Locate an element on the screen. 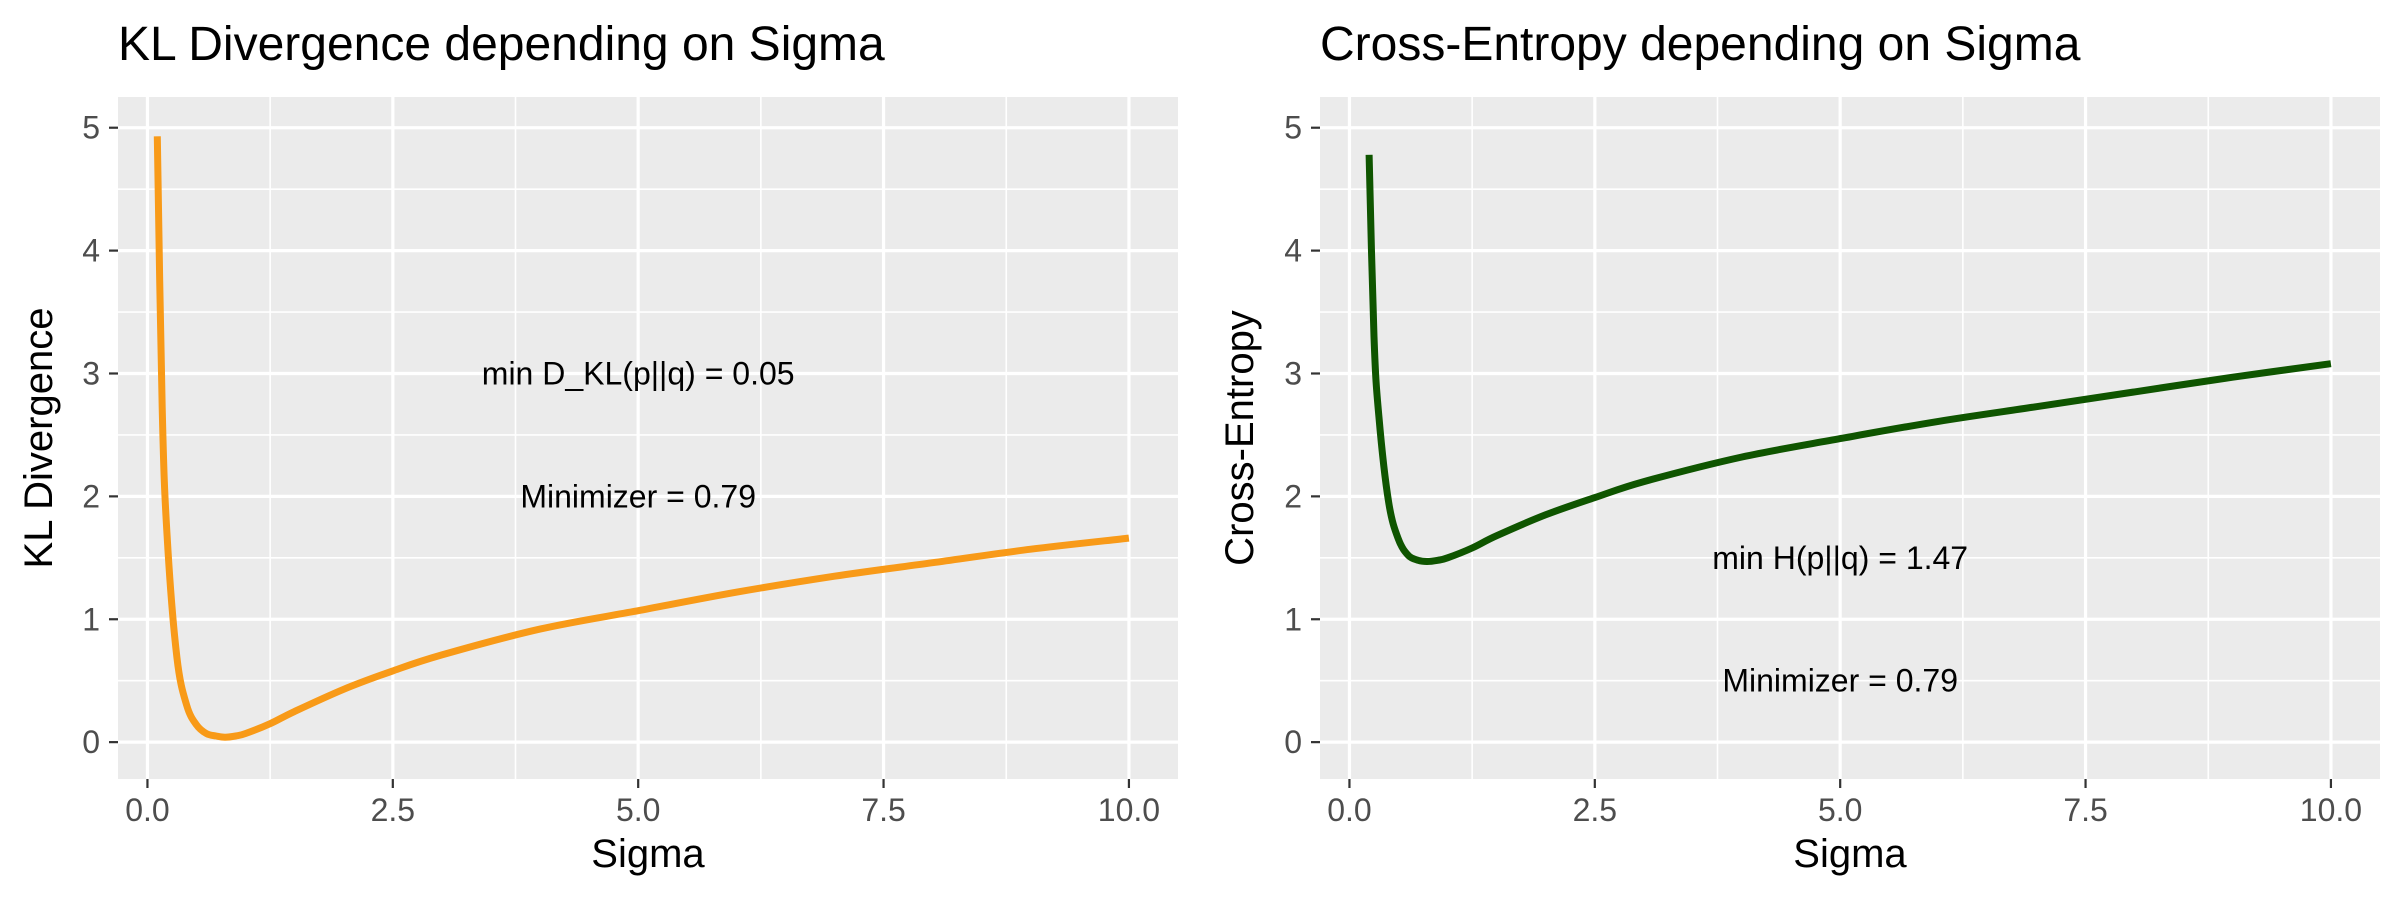  y-axis-label: KL Divergence is located at coordinates (39, 438).